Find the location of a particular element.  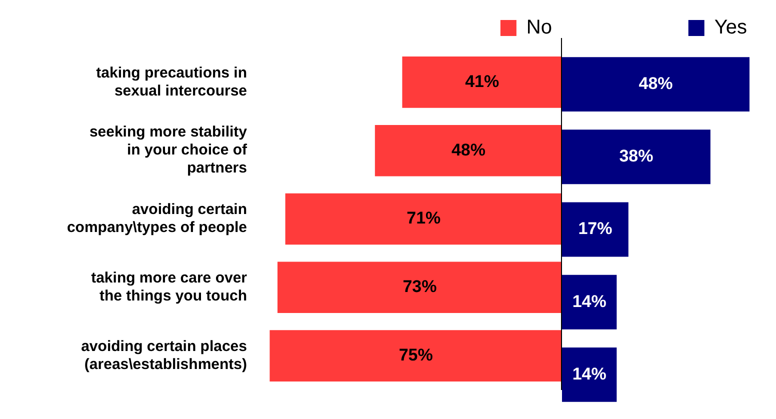

legend-label: No is located at coordinates (539, 27).